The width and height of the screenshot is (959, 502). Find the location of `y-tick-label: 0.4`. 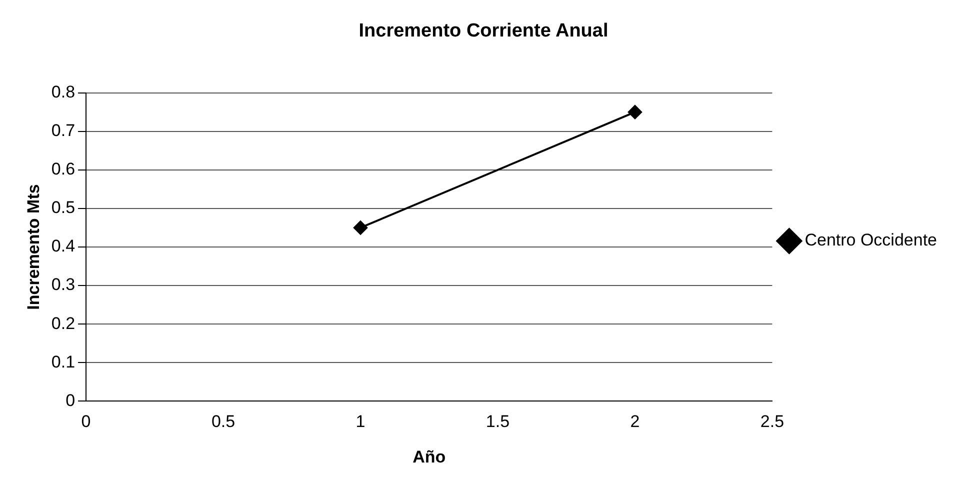

y-tick-label: 0.4 is located at coordinates (63, 246).